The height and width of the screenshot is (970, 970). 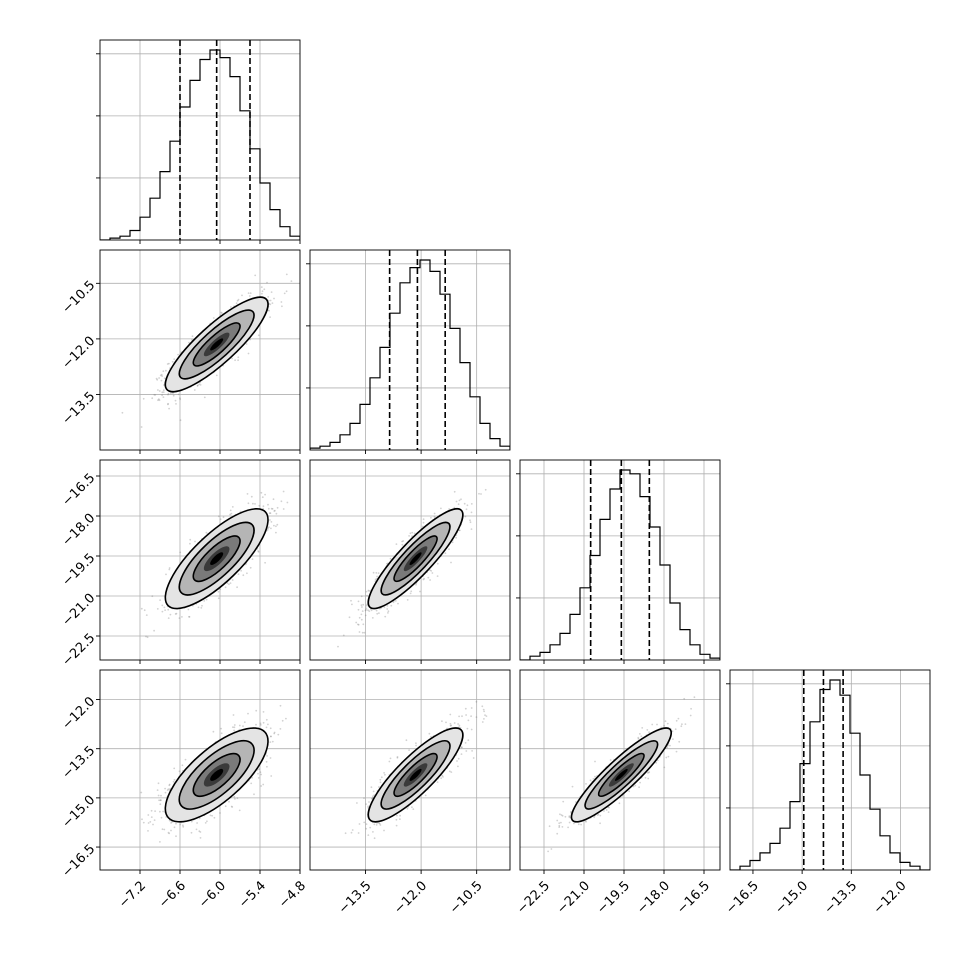 What do you see at coordinates (132, 894) in the screenshot?
I see `x-tick-label: −7.2` at bounding box center [132, 894].